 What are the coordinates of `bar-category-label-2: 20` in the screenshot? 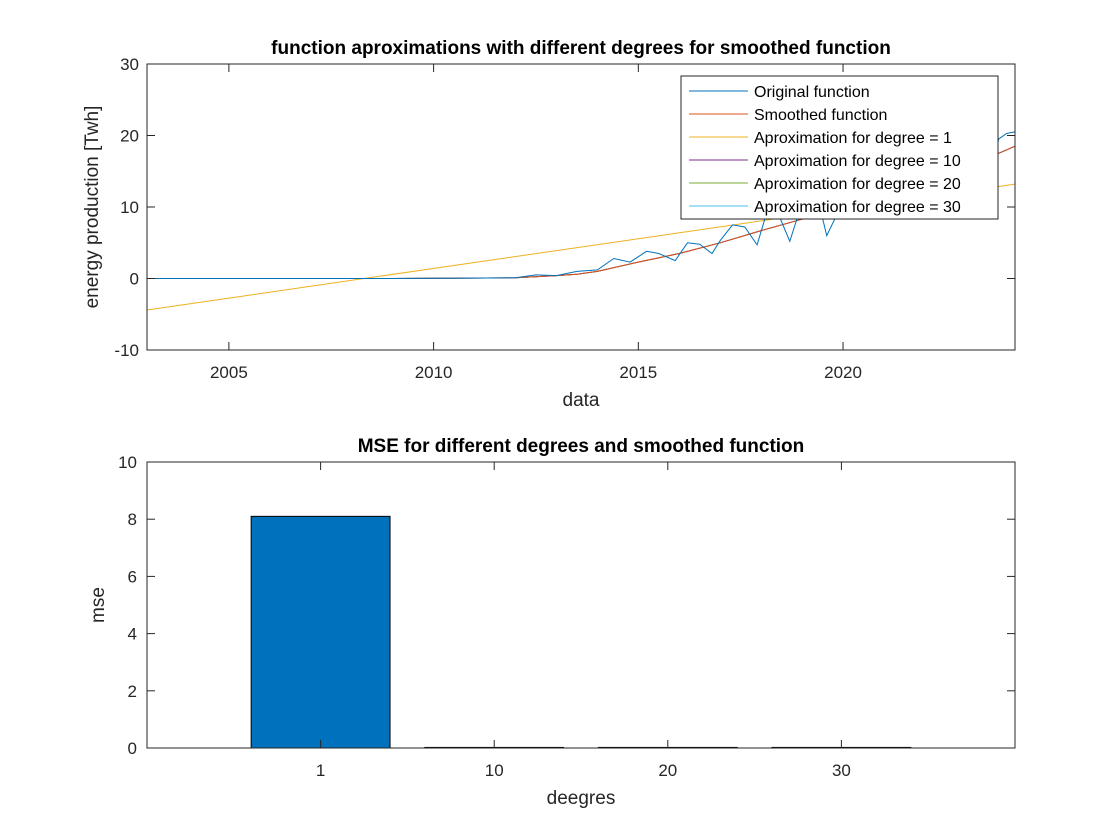 It's located at (667, 770).